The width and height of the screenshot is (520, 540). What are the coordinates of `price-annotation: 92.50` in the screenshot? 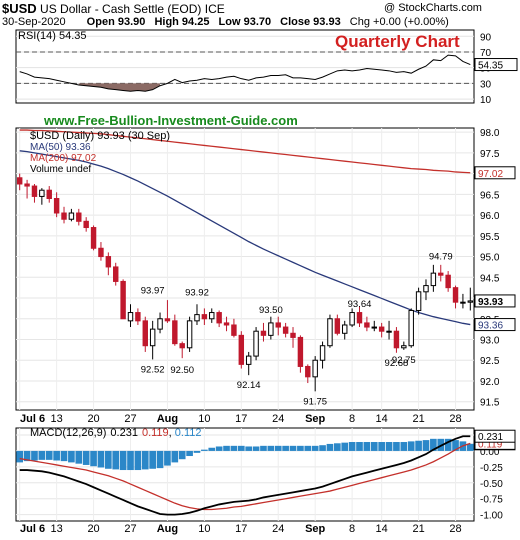 It's located at (182, 370).